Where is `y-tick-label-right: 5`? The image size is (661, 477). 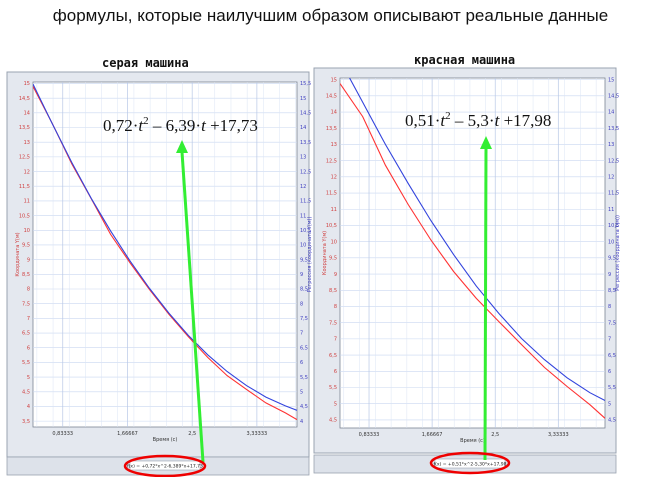
y-tick-label-right: 5 is located at coordinates (301, 392).